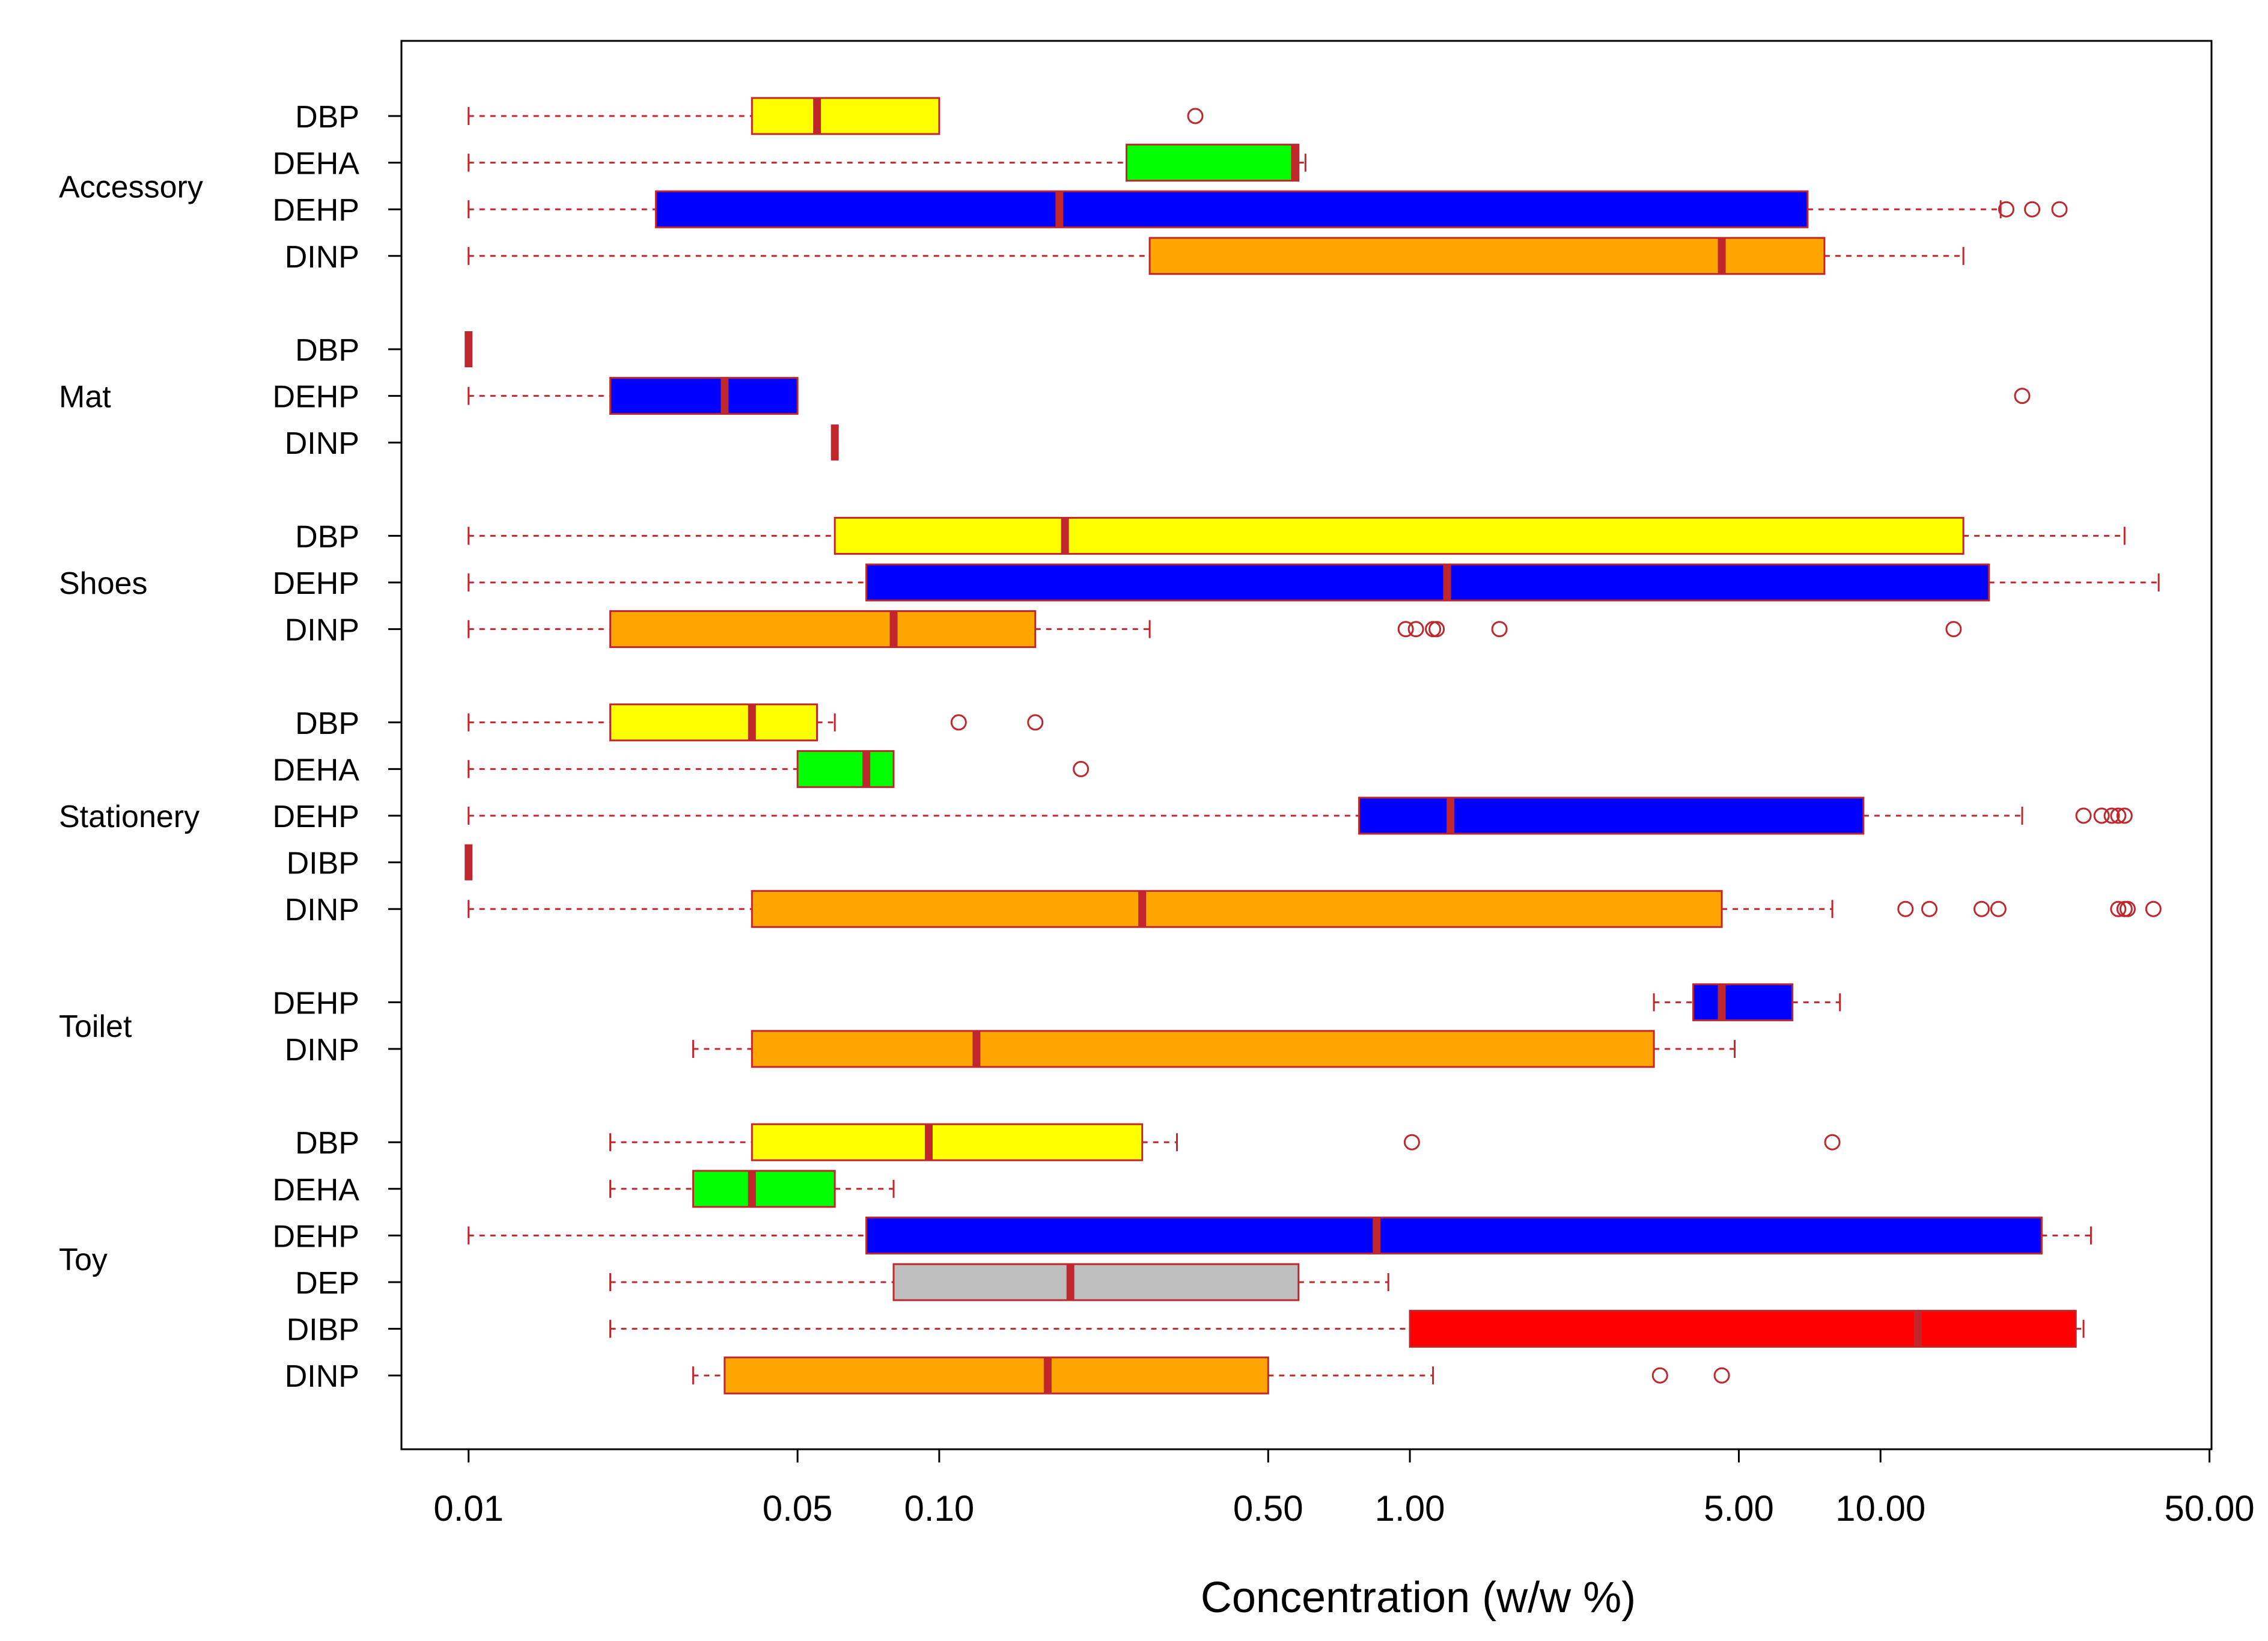 This screenshot has width=2268, height=1641. I want to click on box-toilet-dinp, so click(1214, 1049).